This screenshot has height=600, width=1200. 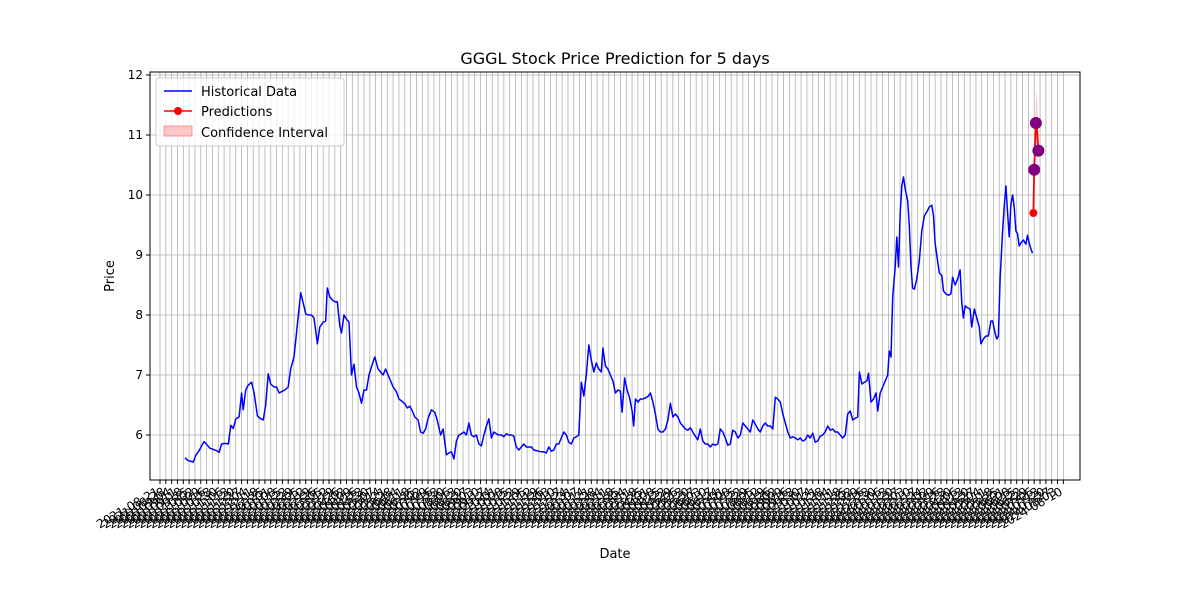 I want to click on legend-predictions-label: Predictions, so click(x=237, y=112).